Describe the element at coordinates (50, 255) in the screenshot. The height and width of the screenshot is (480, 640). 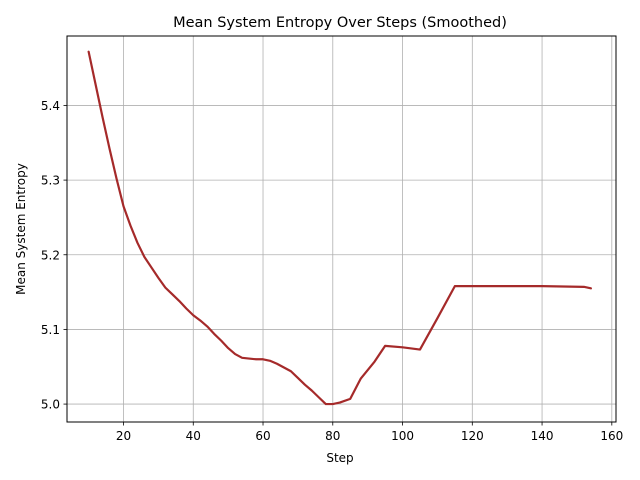
I see `y-tick-label: 5.2` at that location.